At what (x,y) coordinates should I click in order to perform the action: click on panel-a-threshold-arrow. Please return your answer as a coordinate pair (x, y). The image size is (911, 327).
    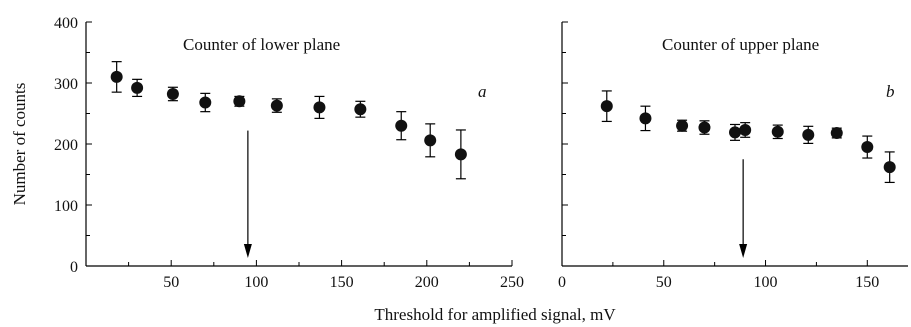
    Looking at the image, I should click on (247, 194).